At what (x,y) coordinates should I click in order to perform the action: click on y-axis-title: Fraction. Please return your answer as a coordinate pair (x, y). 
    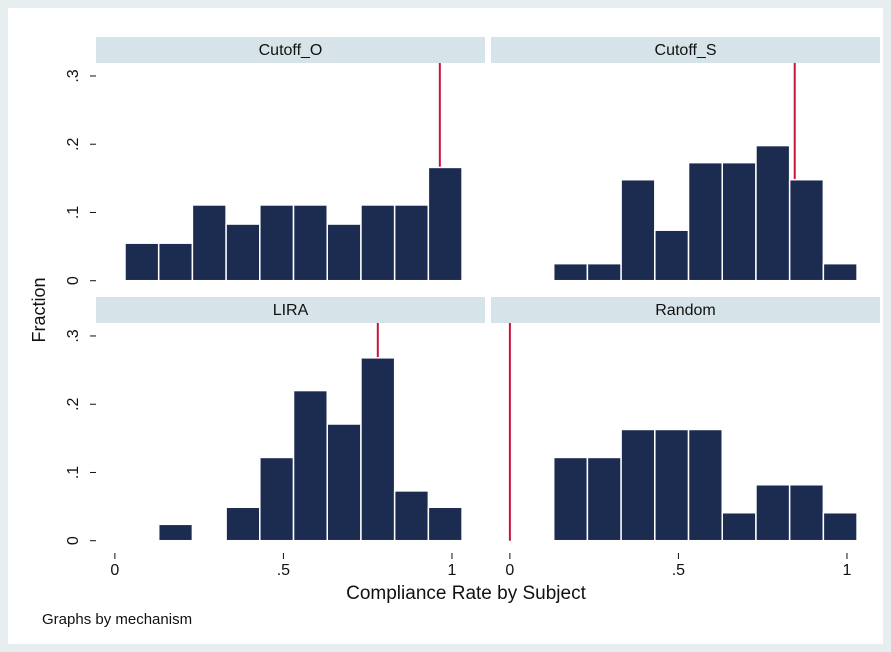
    Looking at the image, I should click on (39, 309).